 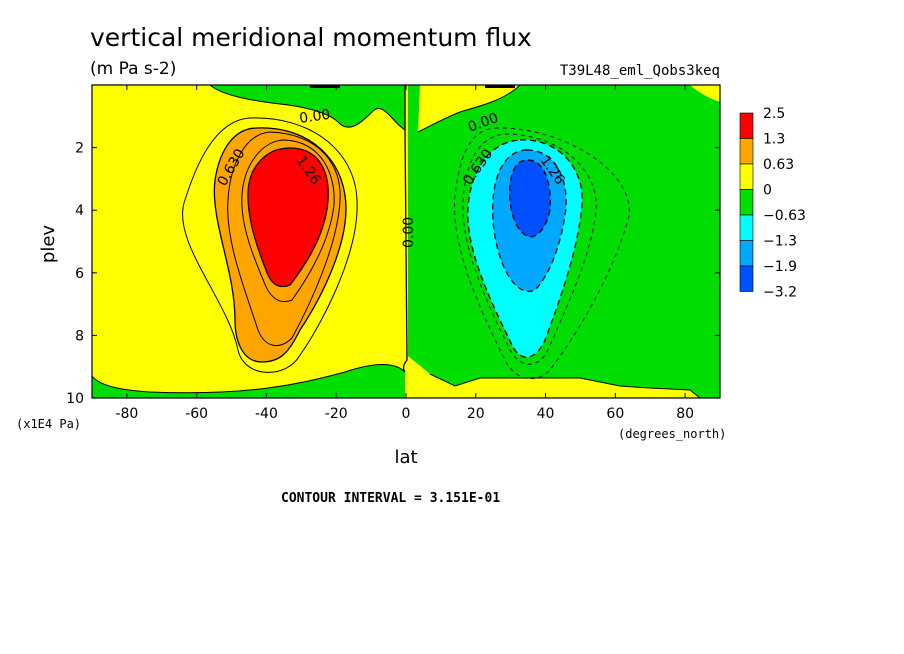 I want to click on contour-interval-text: CONTOUR INTERVAL = 3.151E-01, so click(x=390, y=498).